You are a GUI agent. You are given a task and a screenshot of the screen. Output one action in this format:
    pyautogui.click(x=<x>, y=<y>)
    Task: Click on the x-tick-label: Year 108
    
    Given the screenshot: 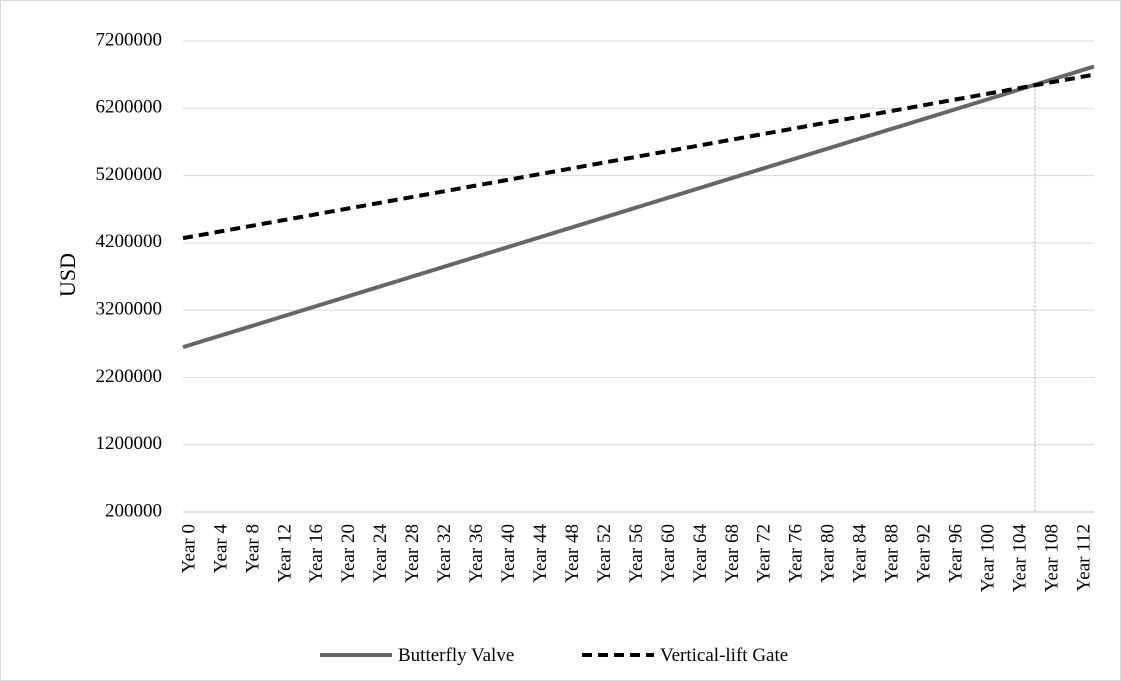 What is the action you would take?
    pyautogui.click(x=1051, y=558)
    